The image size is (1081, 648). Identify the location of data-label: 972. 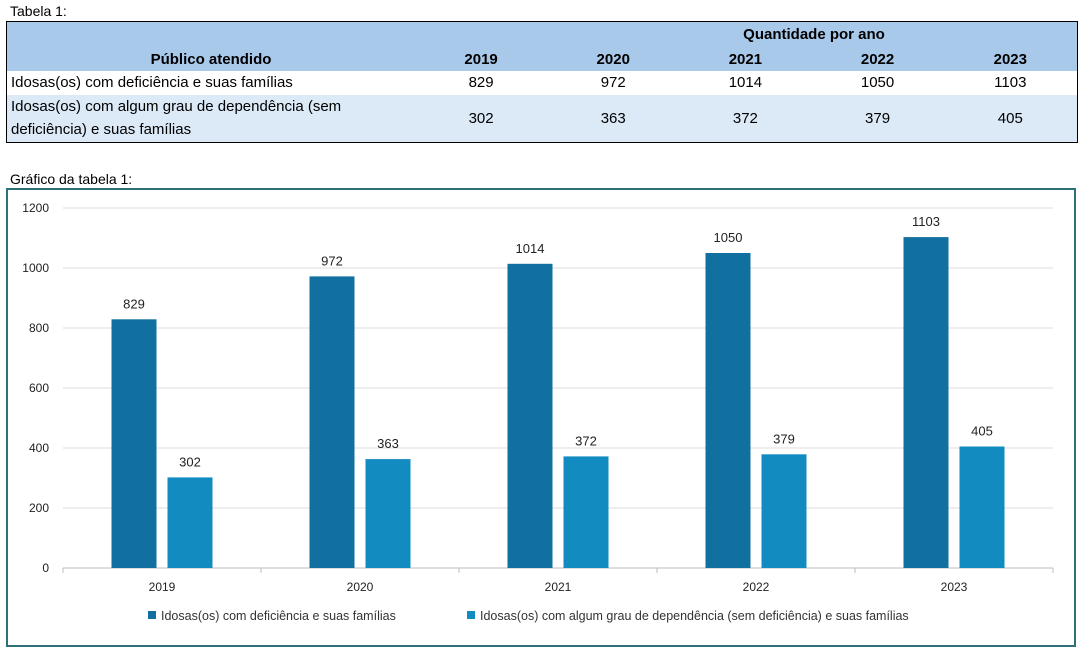
(332, 260).